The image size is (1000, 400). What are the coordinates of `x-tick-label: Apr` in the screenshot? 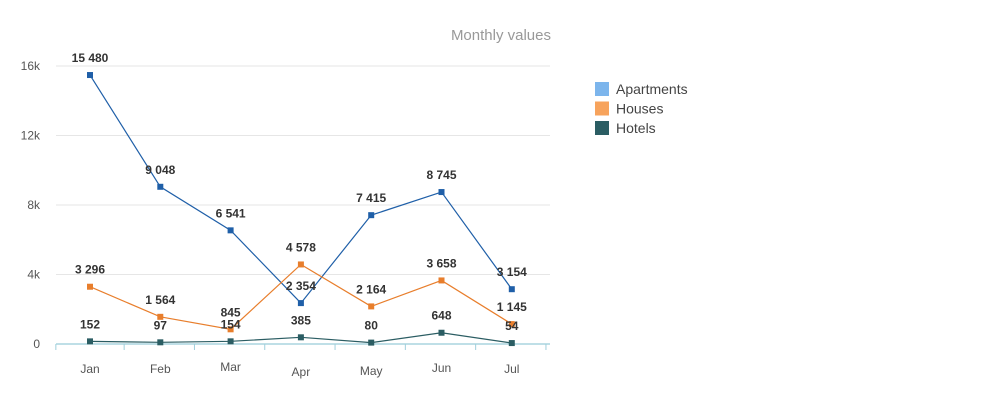 It's located at (301, 372).